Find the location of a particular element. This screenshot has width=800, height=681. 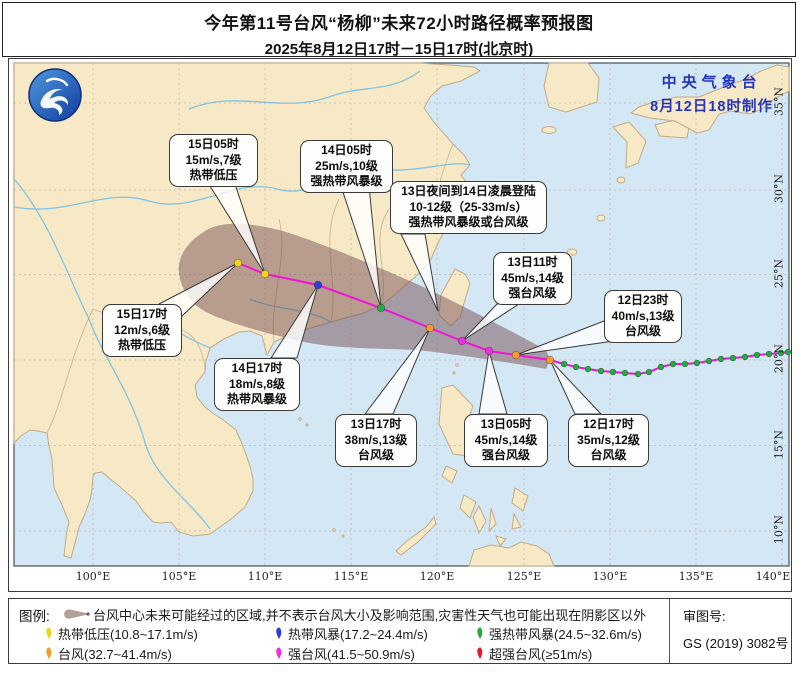

legend-item-label: 台风(32.7~41.4m/s) is located at coordinates (115, 654).